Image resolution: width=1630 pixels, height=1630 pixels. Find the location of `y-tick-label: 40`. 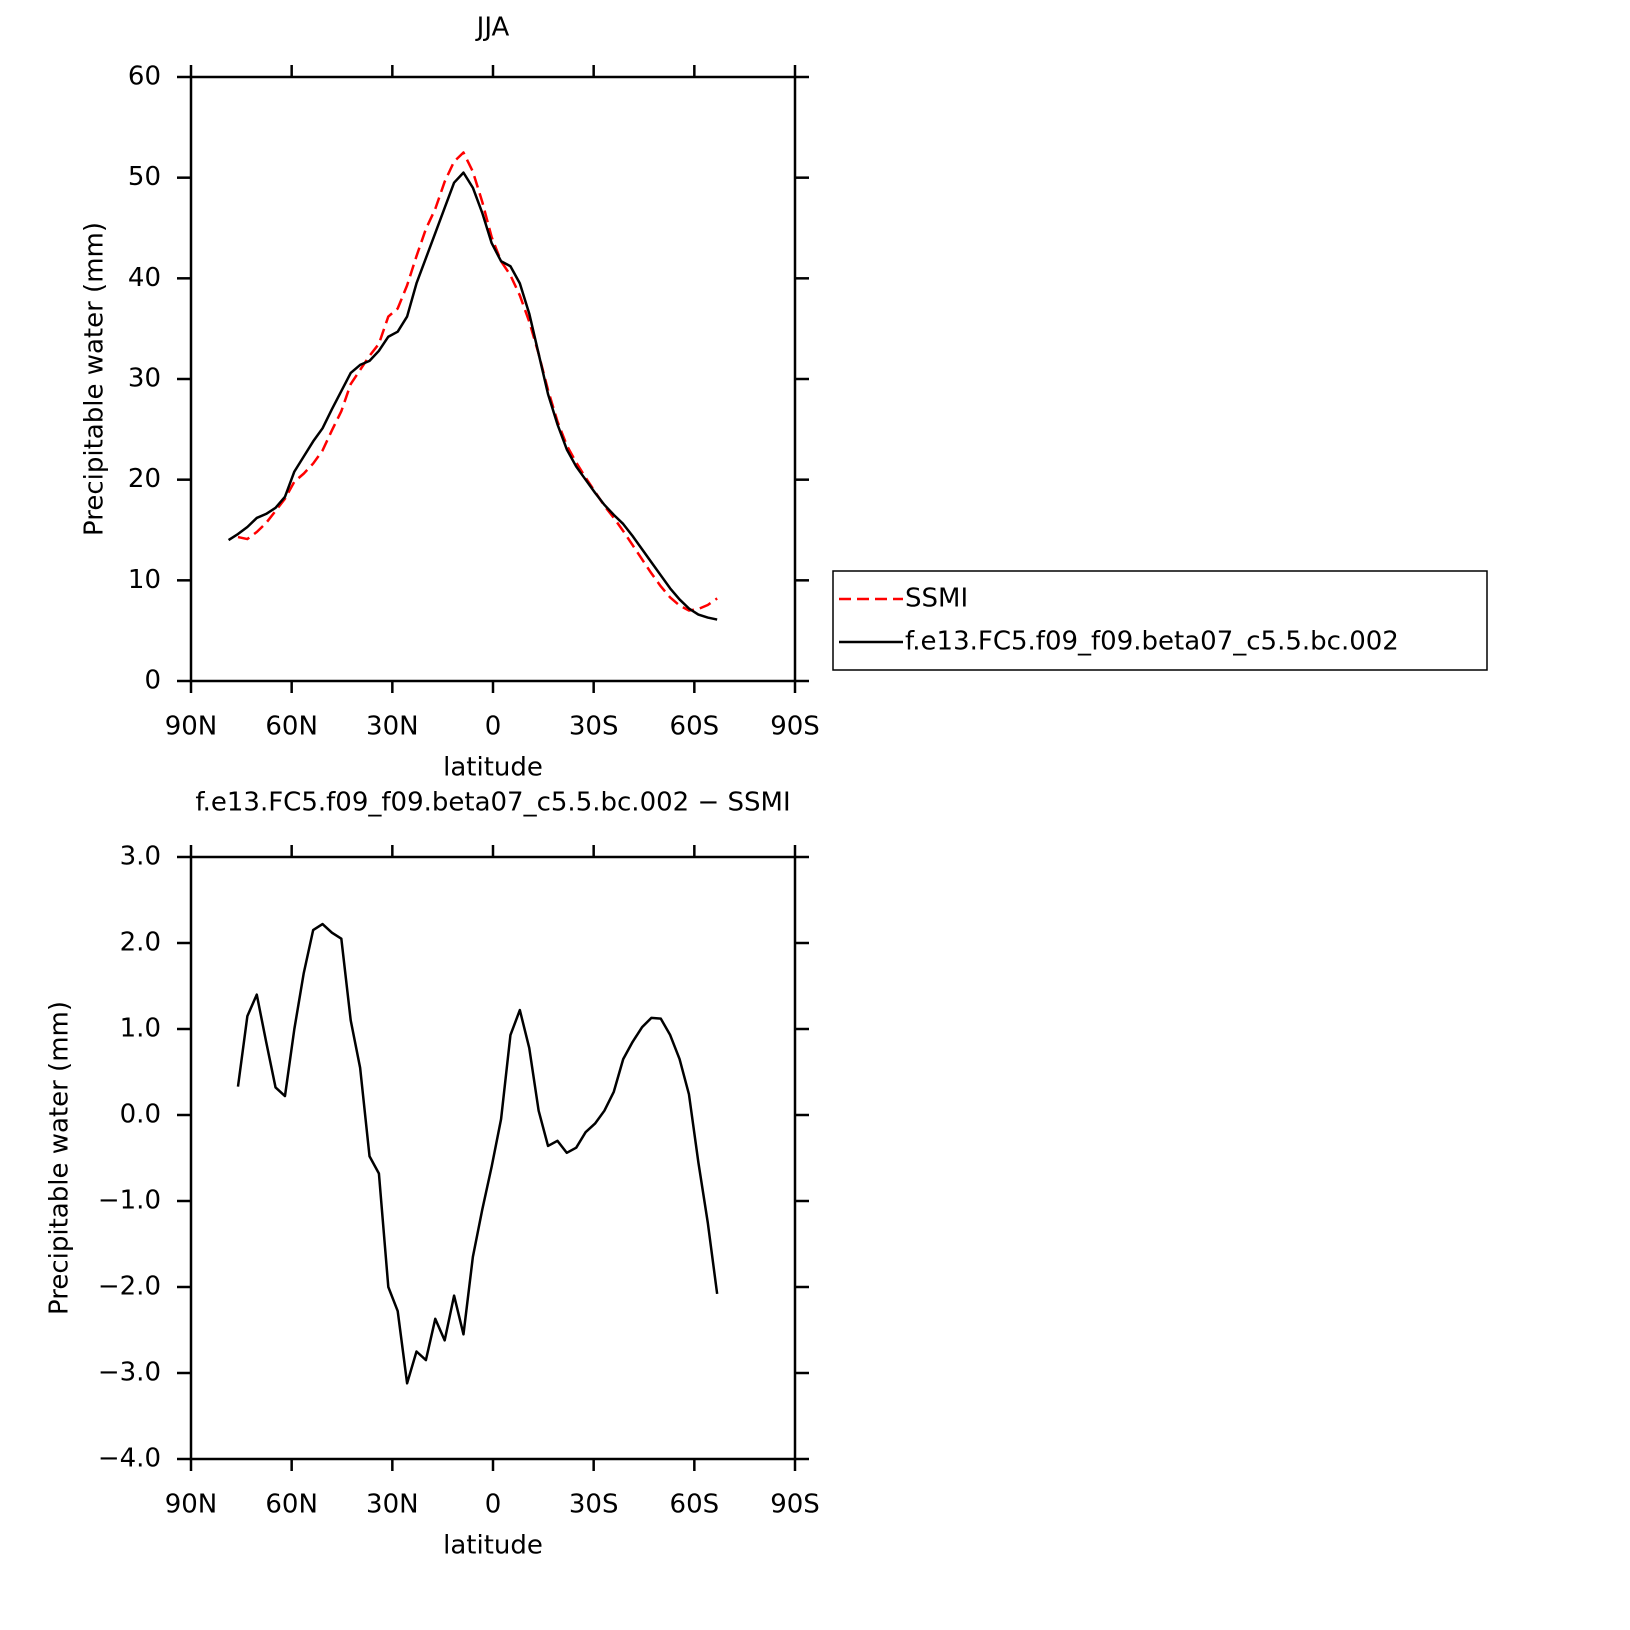

y-tick-label: 40 is located at coordinates (144, 278).